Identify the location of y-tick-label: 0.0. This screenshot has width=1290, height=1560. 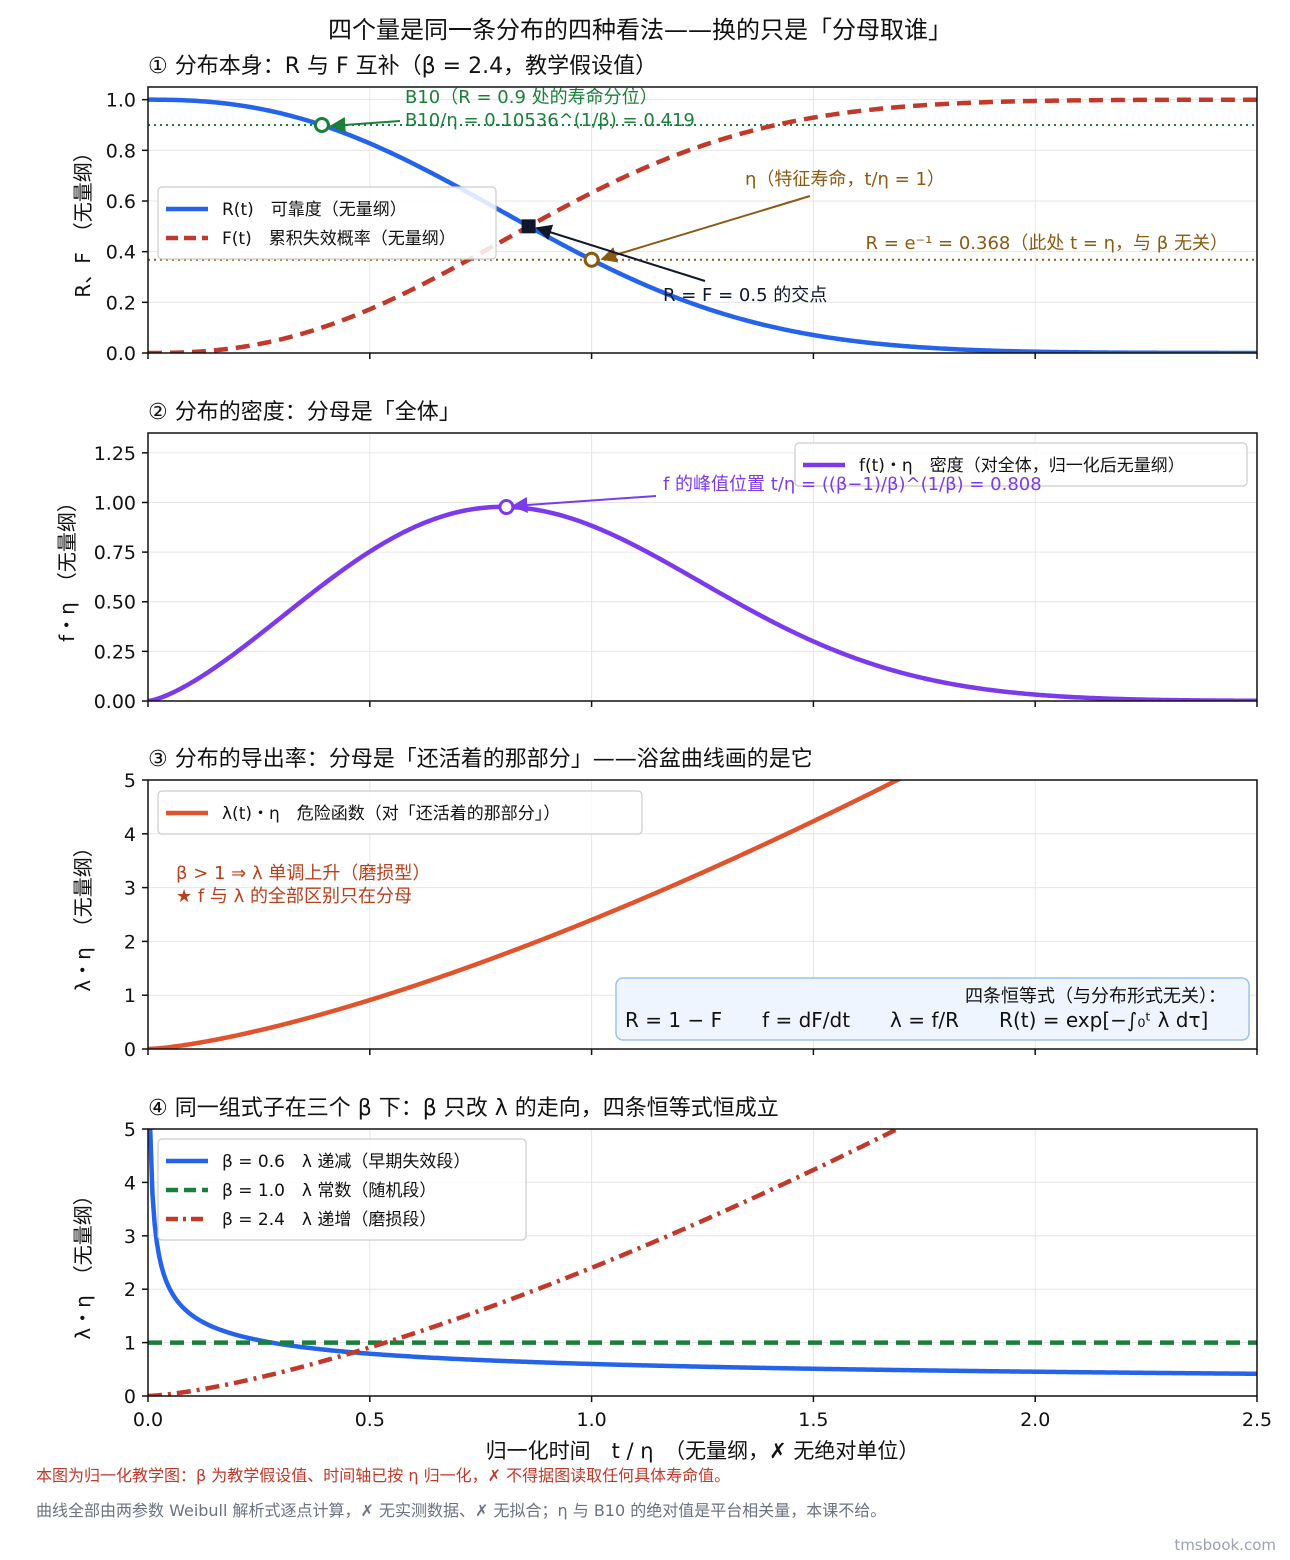
(121, 354).